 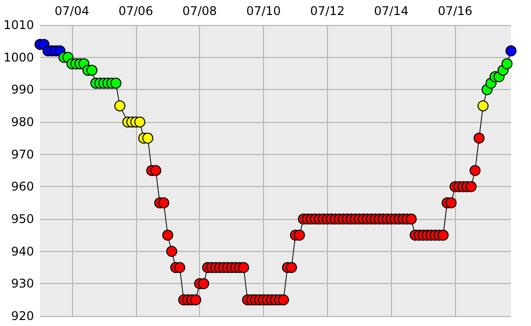 I want to click on y-tick-label: 950, so click(x=22, y=219).